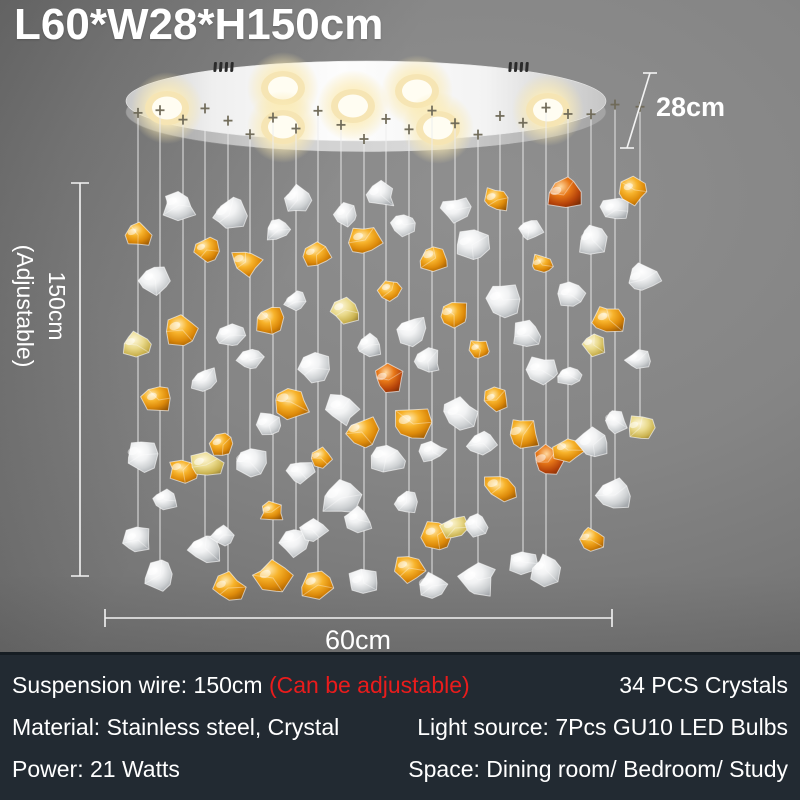 Image resolution: width=800 pixels, height=800 pixels. I want to click on crystal-count-text: 34 PCS Crystals, so click(703, 685).